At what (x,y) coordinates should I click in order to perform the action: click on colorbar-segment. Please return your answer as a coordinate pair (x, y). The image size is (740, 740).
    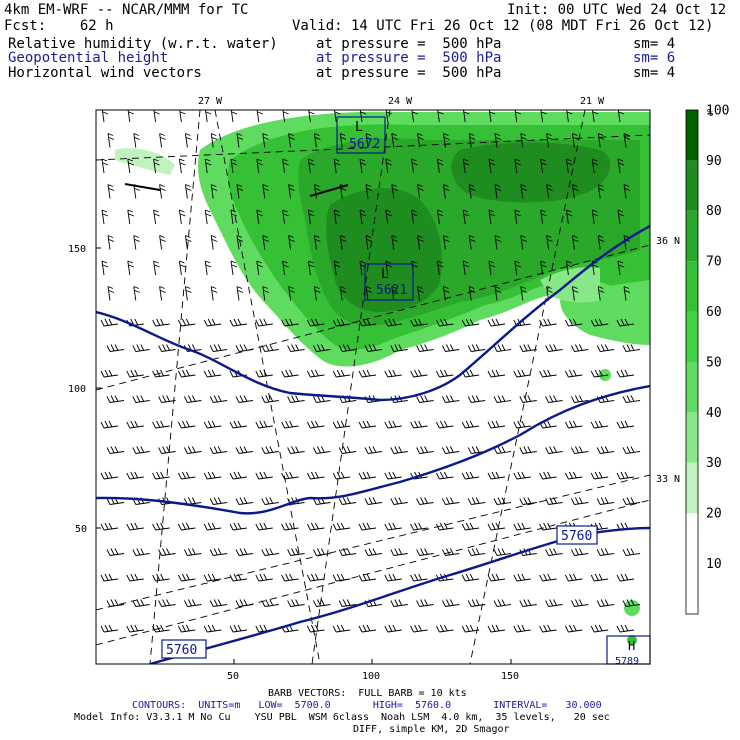
    Looking at the image, I should click on (692, 437).